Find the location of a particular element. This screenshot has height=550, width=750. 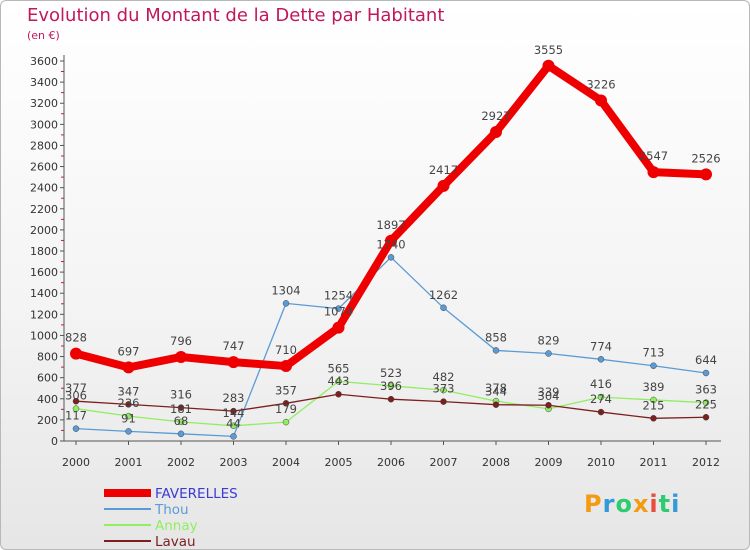

y-tick-label: 2000 is located at coordinates (44, 230).